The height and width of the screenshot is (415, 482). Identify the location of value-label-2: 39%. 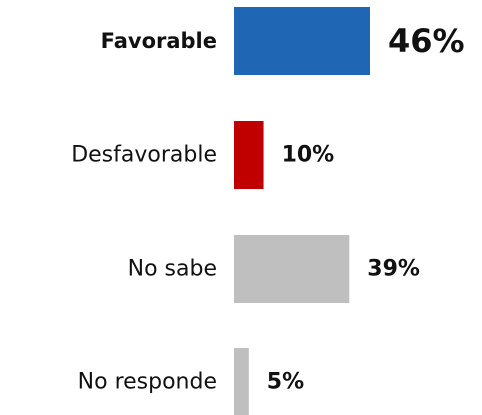
(393, 269).